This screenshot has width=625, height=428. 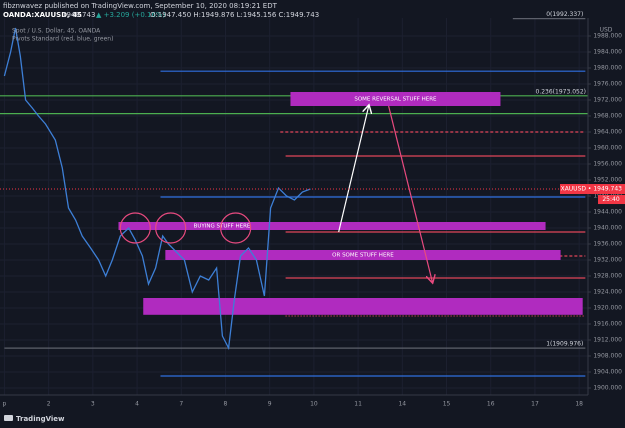 What do you see at coordinates (402, 404) in the screenshot?
I see `x-tick-label: 14` at bounding box center [402, 404].